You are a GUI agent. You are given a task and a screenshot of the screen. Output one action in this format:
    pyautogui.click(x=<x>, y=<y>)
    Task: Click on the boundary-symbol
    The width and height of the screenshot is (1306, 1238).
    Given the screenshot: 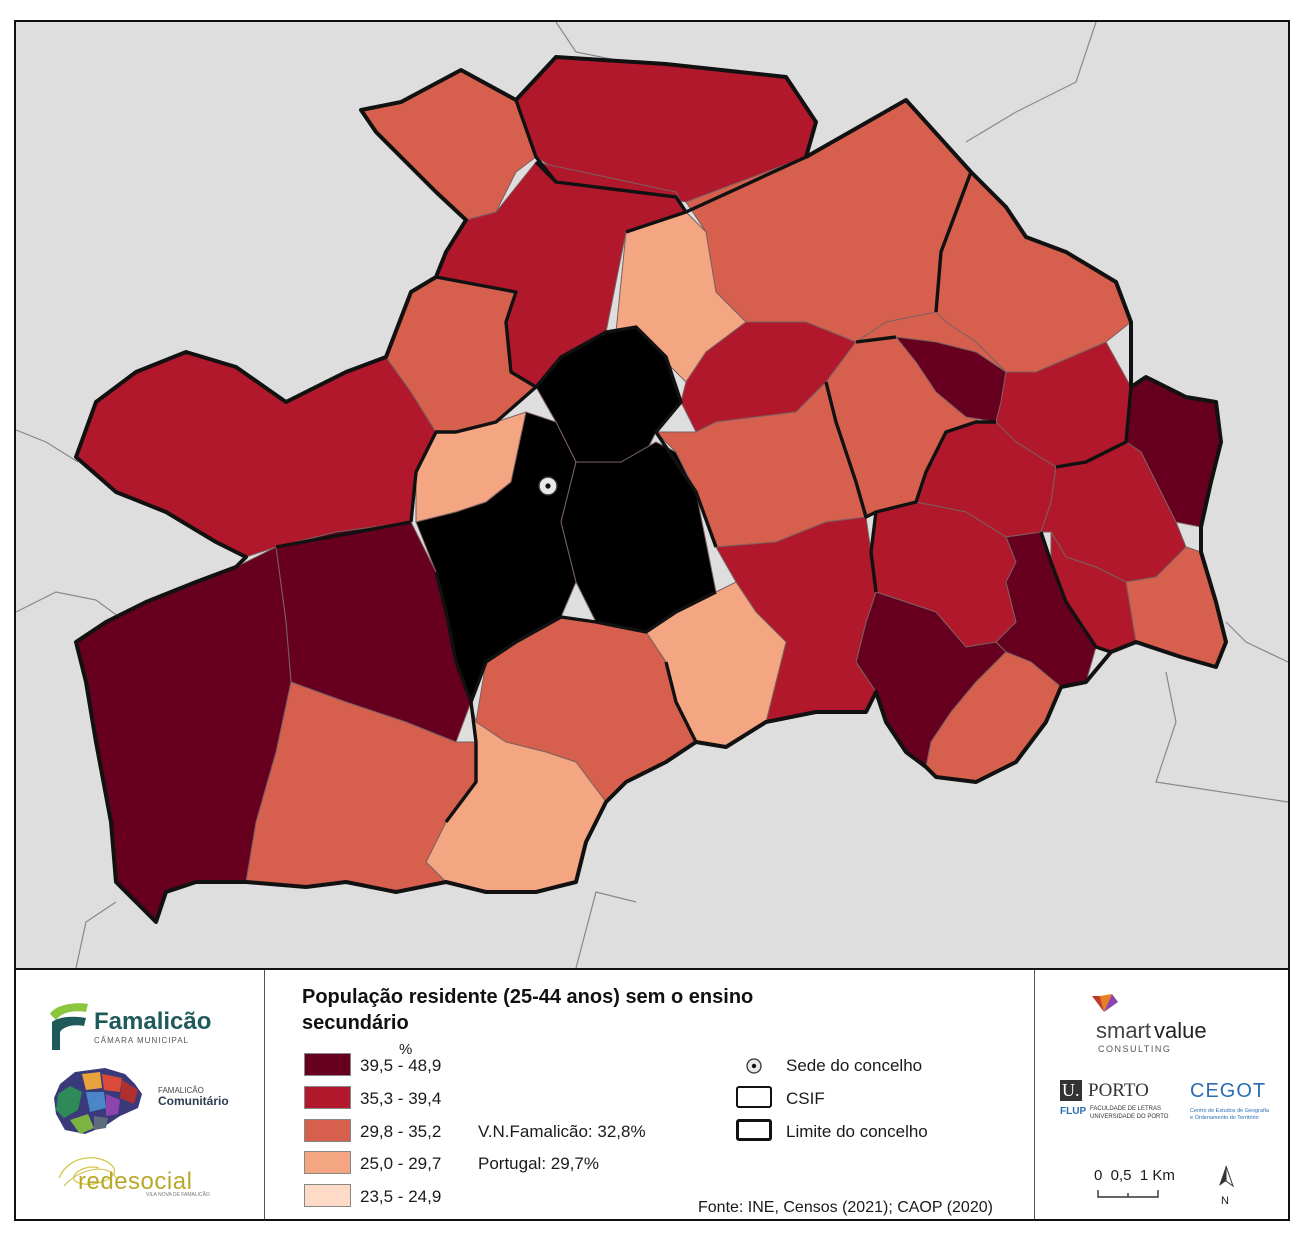 What is the action you would take?
    pyautogui.click(x=754, y=1130)
    